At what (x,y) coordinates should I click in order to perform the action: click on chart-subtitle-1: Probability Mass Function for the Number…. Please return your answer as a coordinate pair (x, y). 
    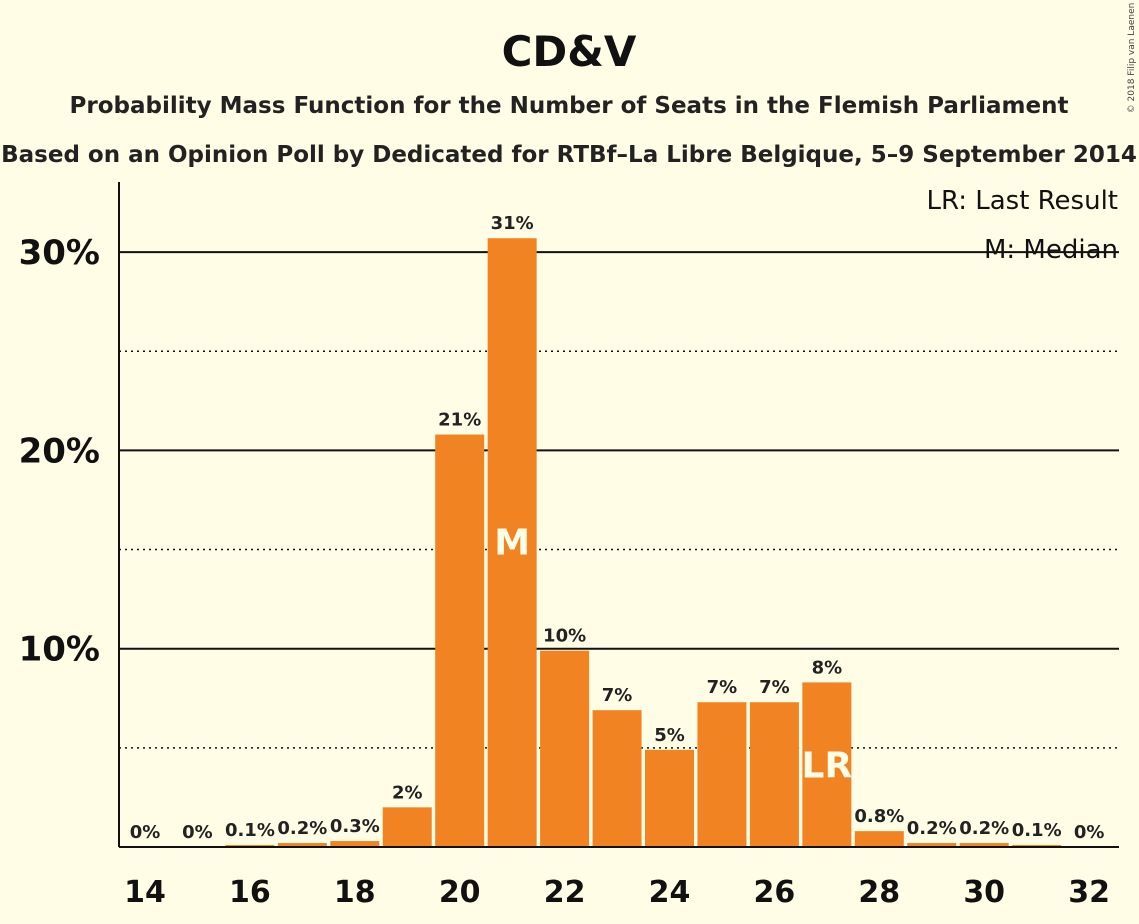
    Looking at the image, I should click on (569, 106).